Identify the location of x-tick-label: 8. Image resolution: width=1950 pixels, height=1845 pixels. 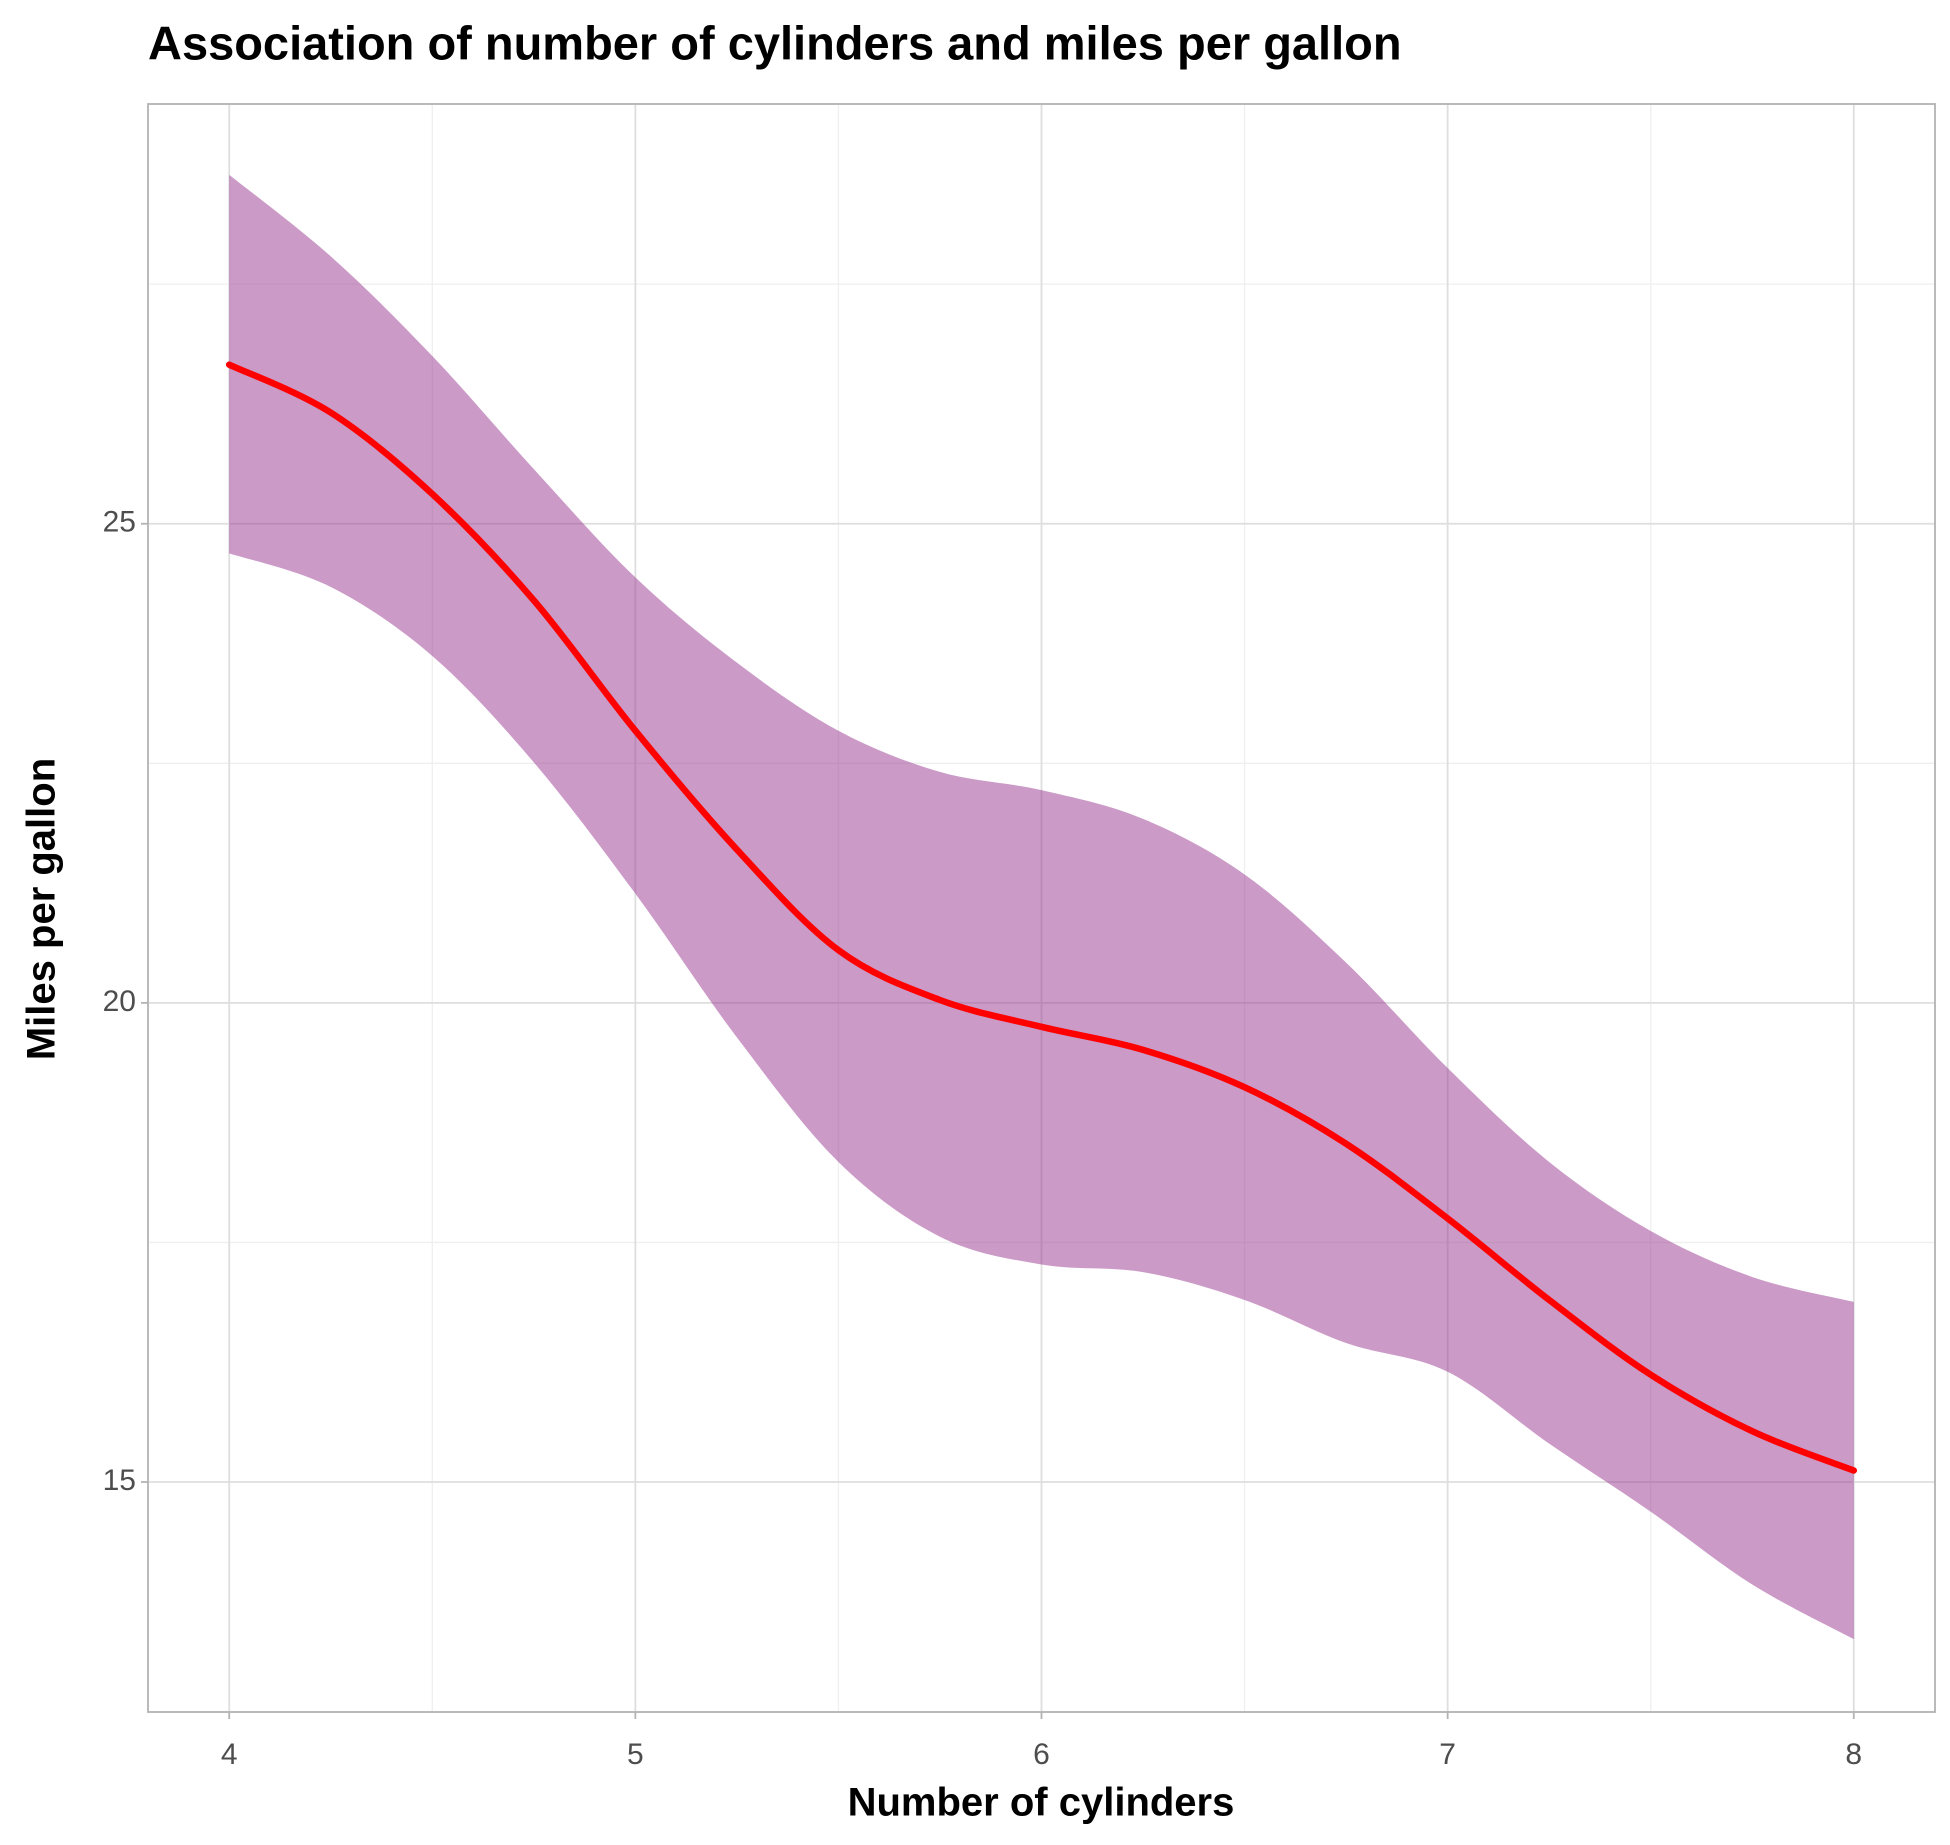
(1853, 1754).